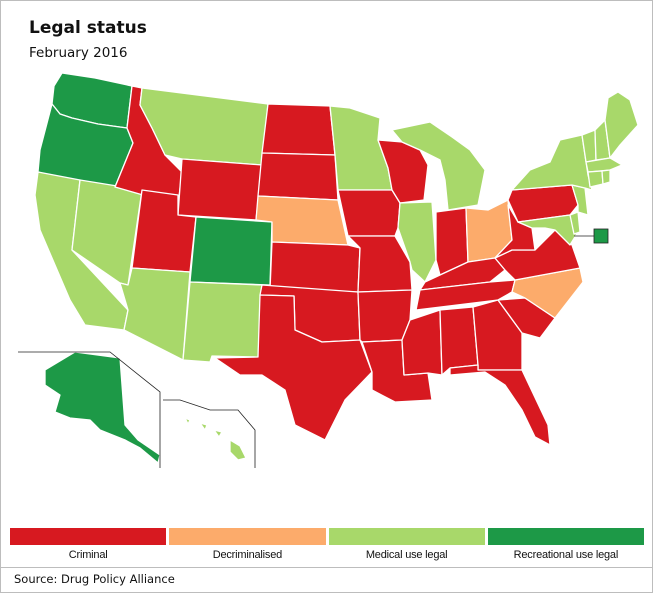  What do you see at coordinates (500, 405) in the screenshot?
I see `state-fl` at bounding box center [500, 405].